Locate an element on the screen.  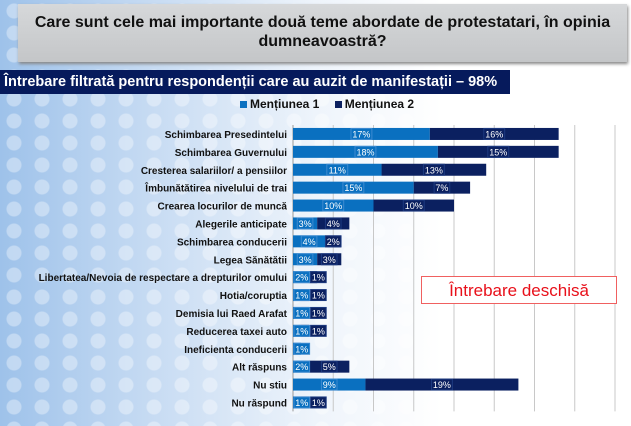
data-label: 5% is located at coordinates (329, 367).